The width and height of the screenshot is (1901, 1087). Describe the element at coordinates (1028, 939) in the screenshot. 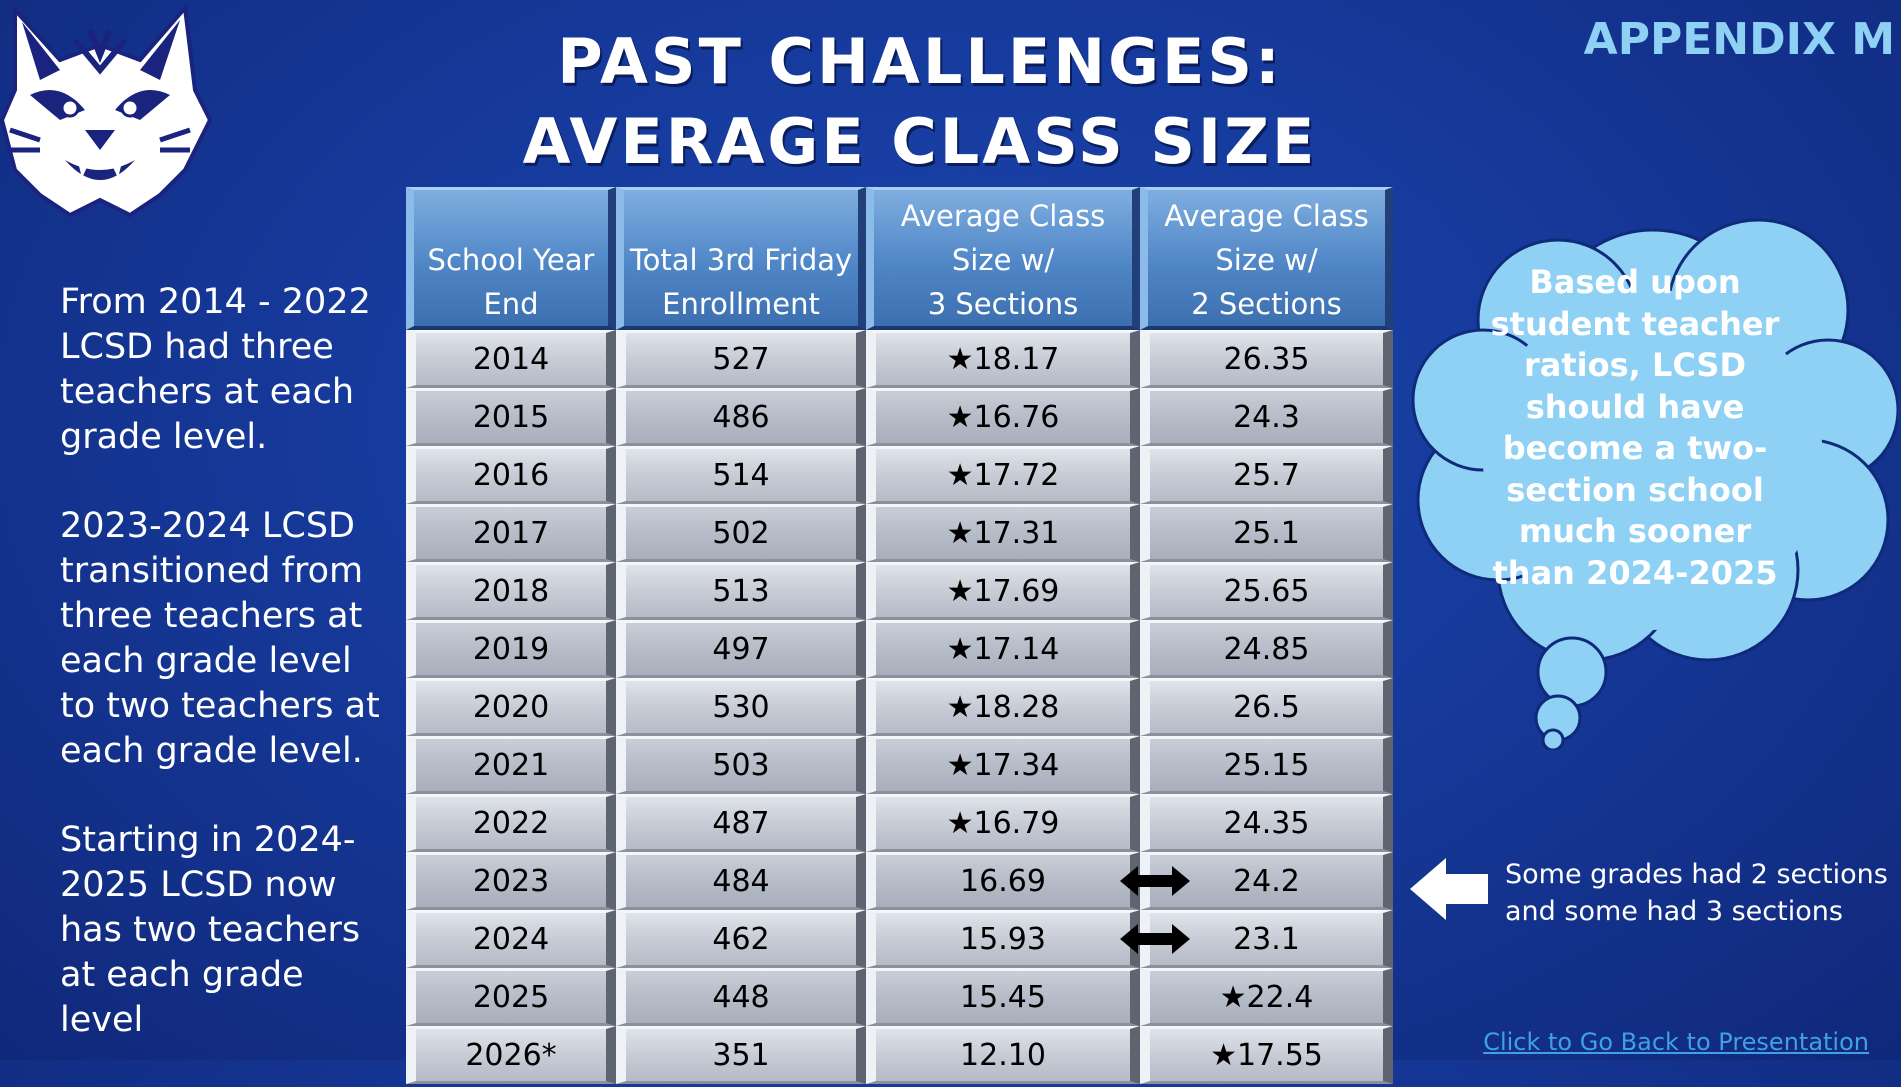

I see `cell-3-sections: 15.93` at that location.